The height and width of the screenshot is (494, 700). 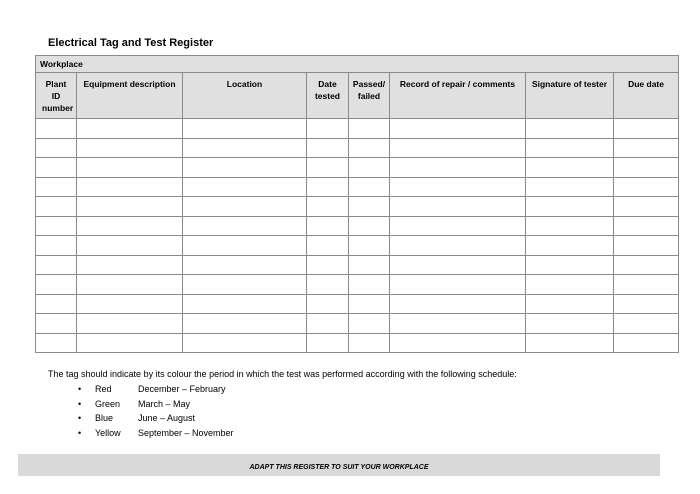 I want to click on column-header-equipment-description: Equipment description, so click(x=129, y=95).